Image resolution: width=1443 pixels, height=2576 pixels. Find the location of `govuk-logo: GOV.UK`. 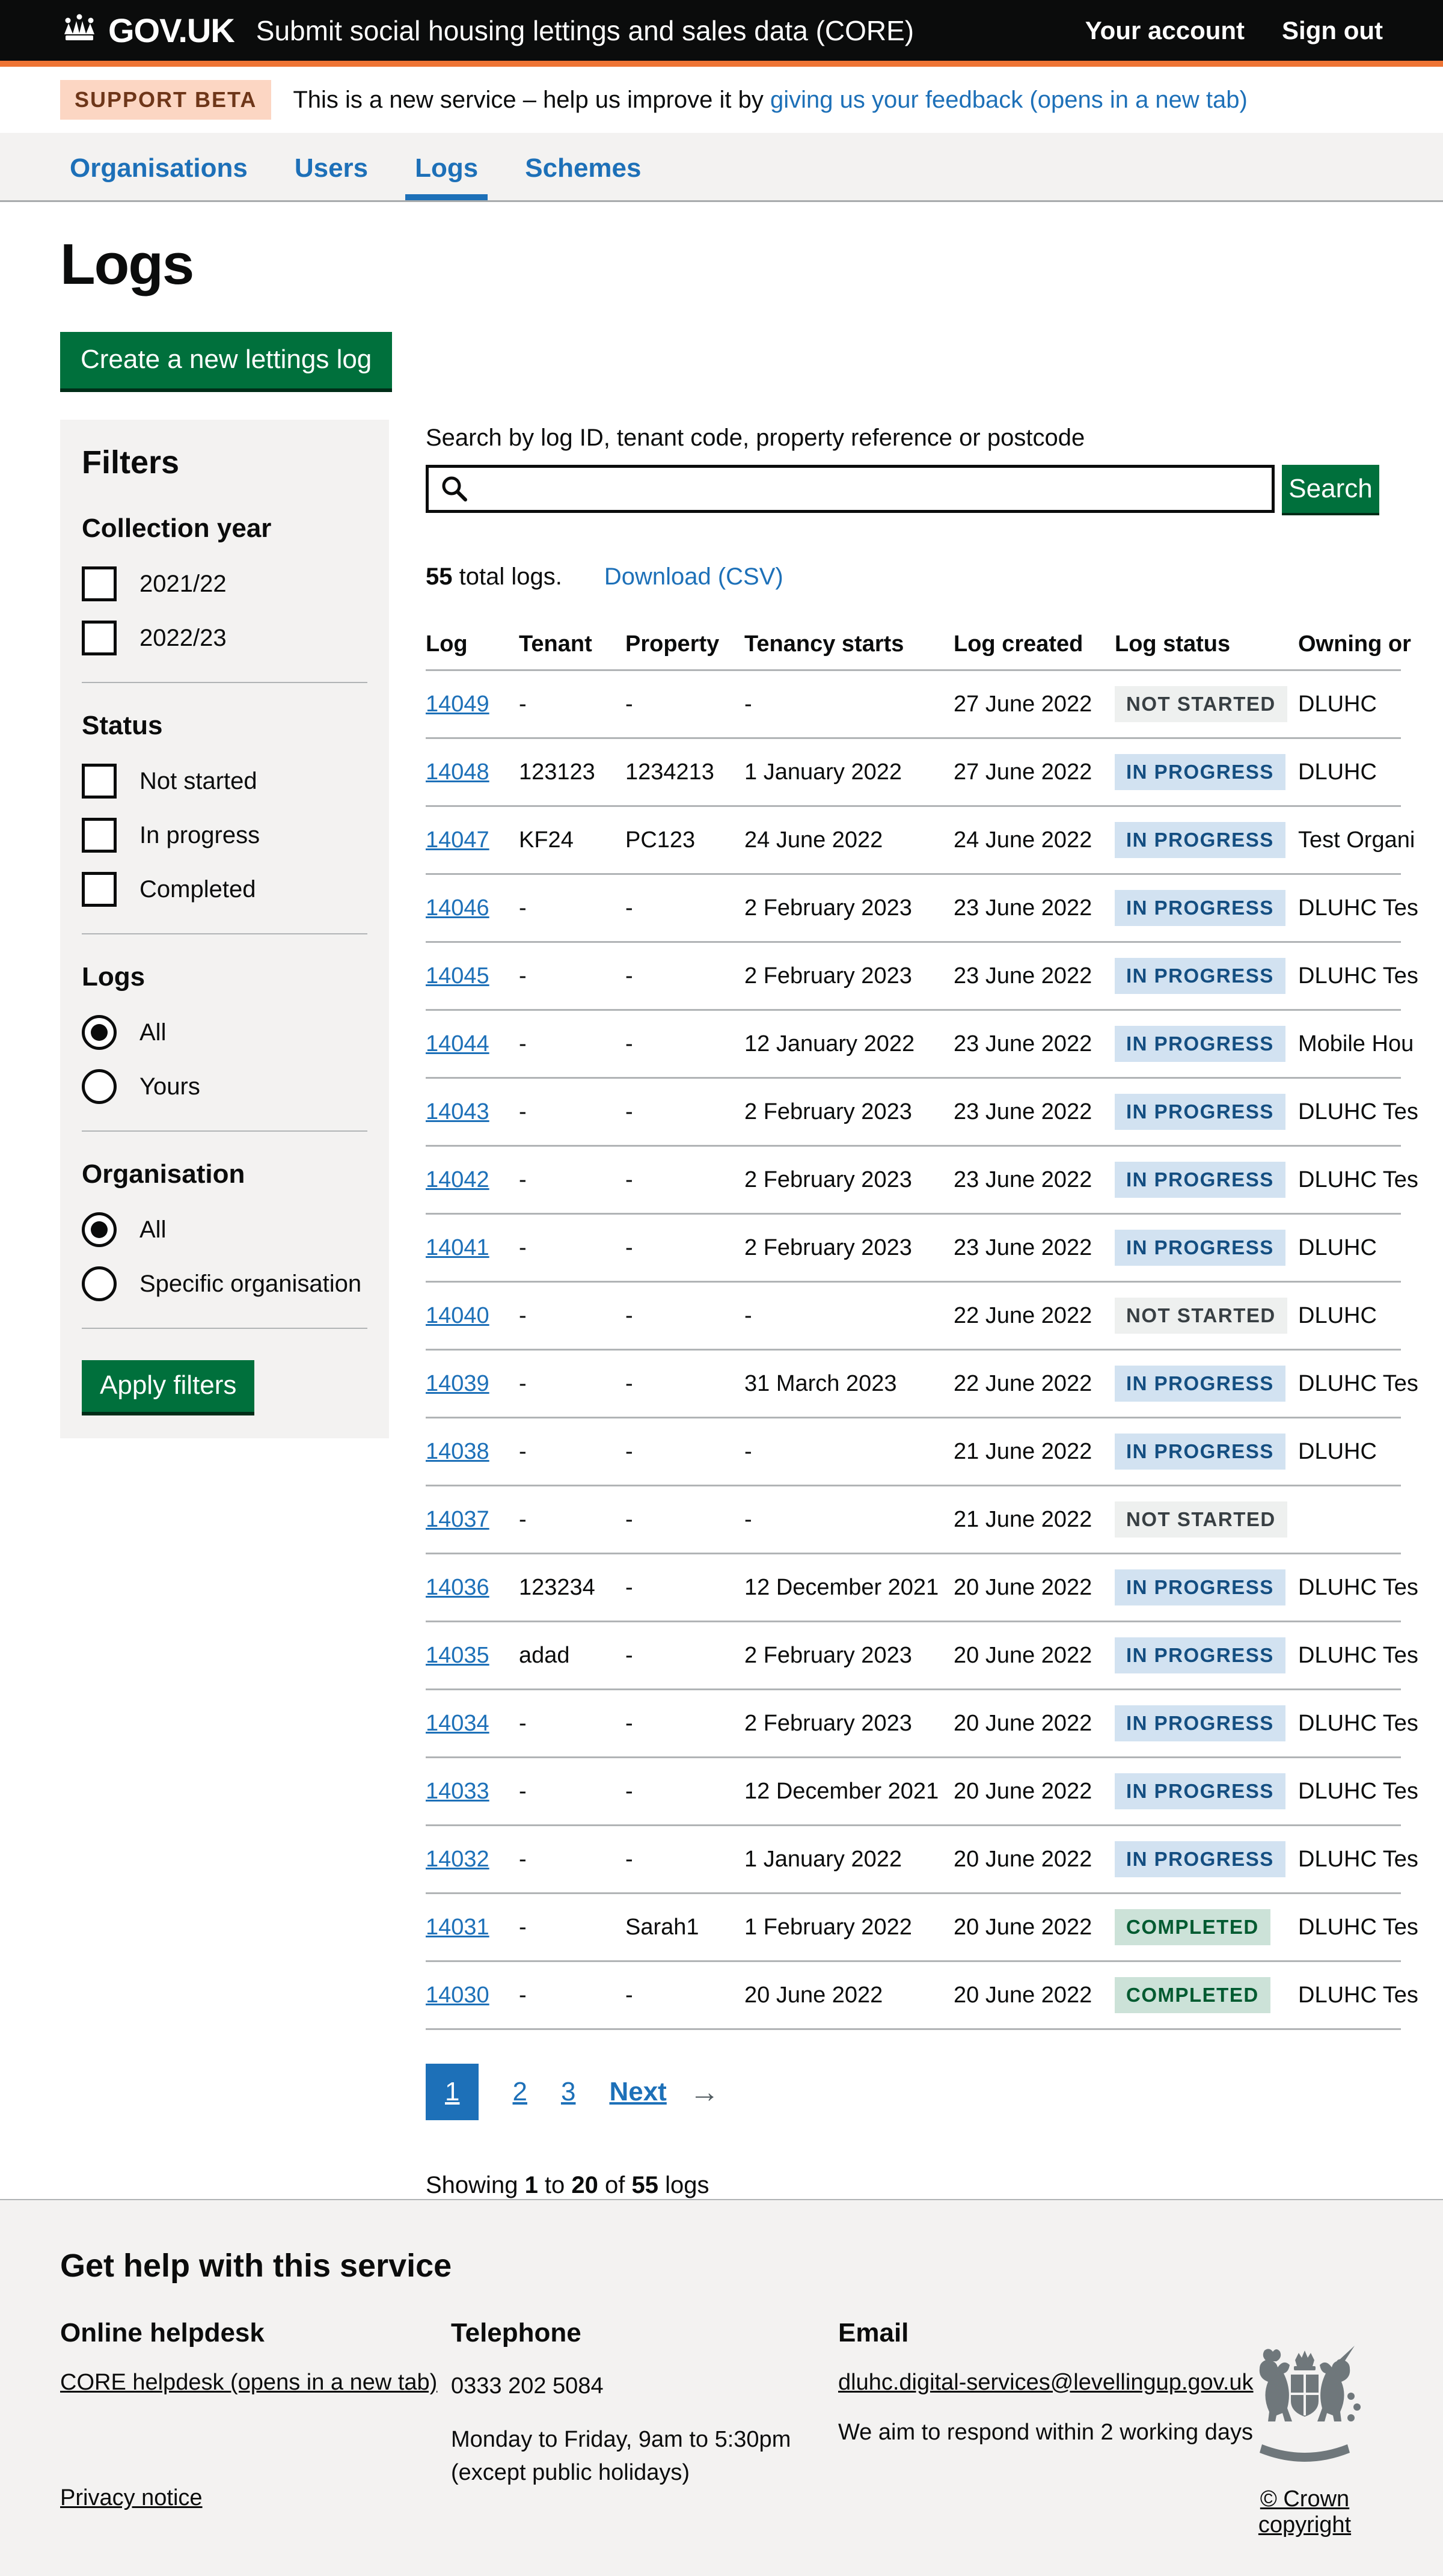

govuk-logo: GOV.UK is located at coordinates (147, 30).